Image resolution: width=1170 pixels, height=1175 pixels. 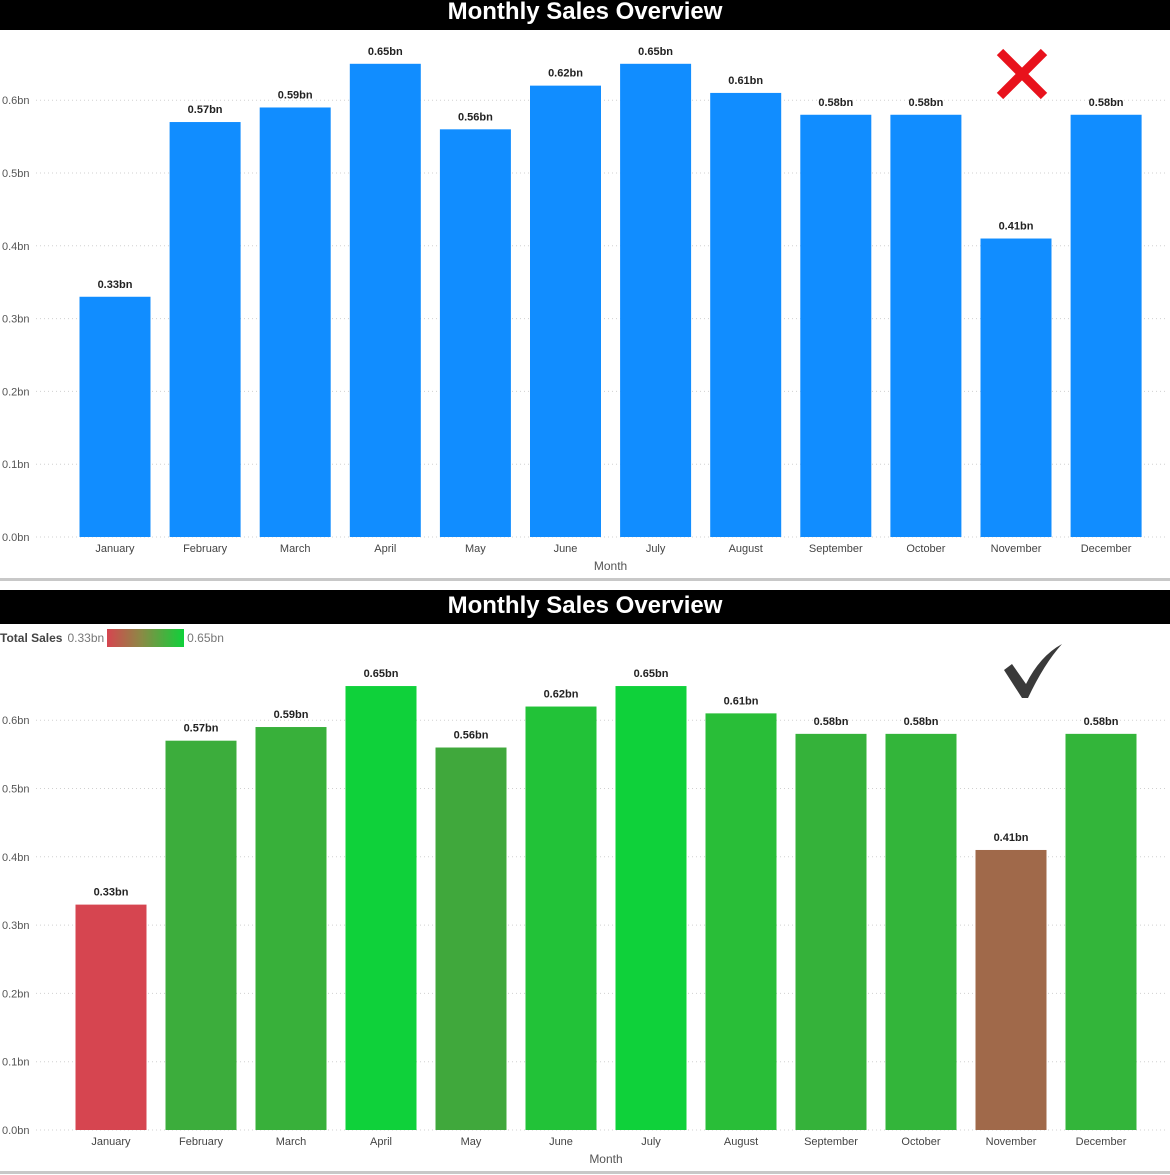 I want to click on red-x-icon, so click(x=1022, y=74).